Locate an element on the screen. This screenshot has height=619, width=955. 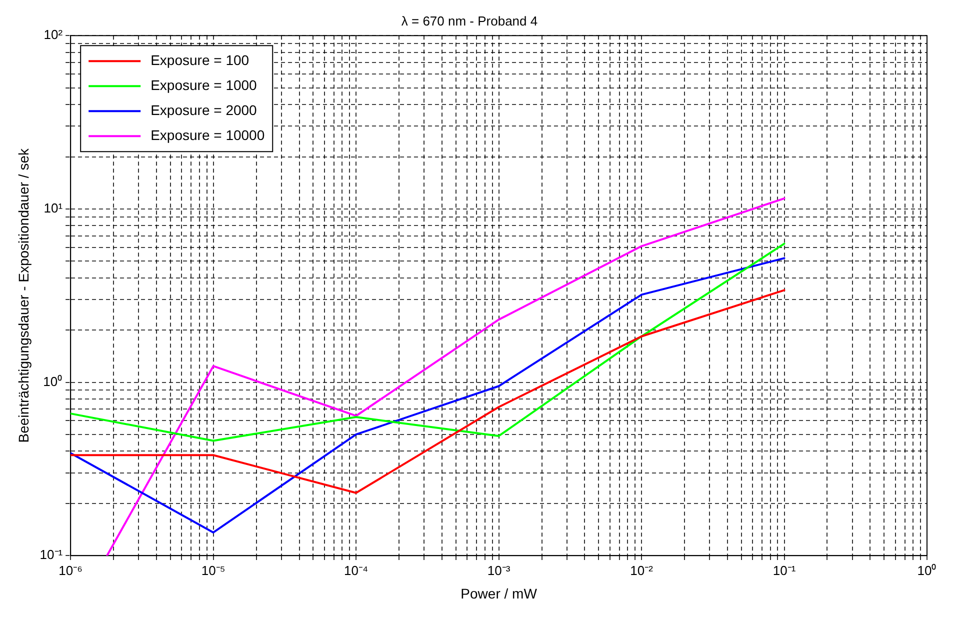
y-tick-label: 10⁻¹ is located at coordinates (52, 554).